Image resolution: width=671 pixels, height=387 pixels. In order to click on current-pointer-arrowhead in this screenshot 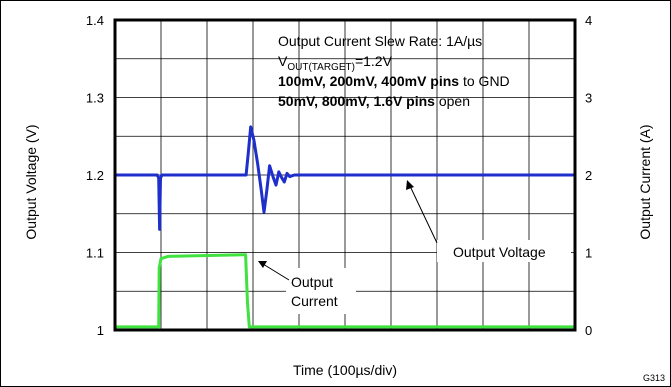, I will do `click(262, 264)`.